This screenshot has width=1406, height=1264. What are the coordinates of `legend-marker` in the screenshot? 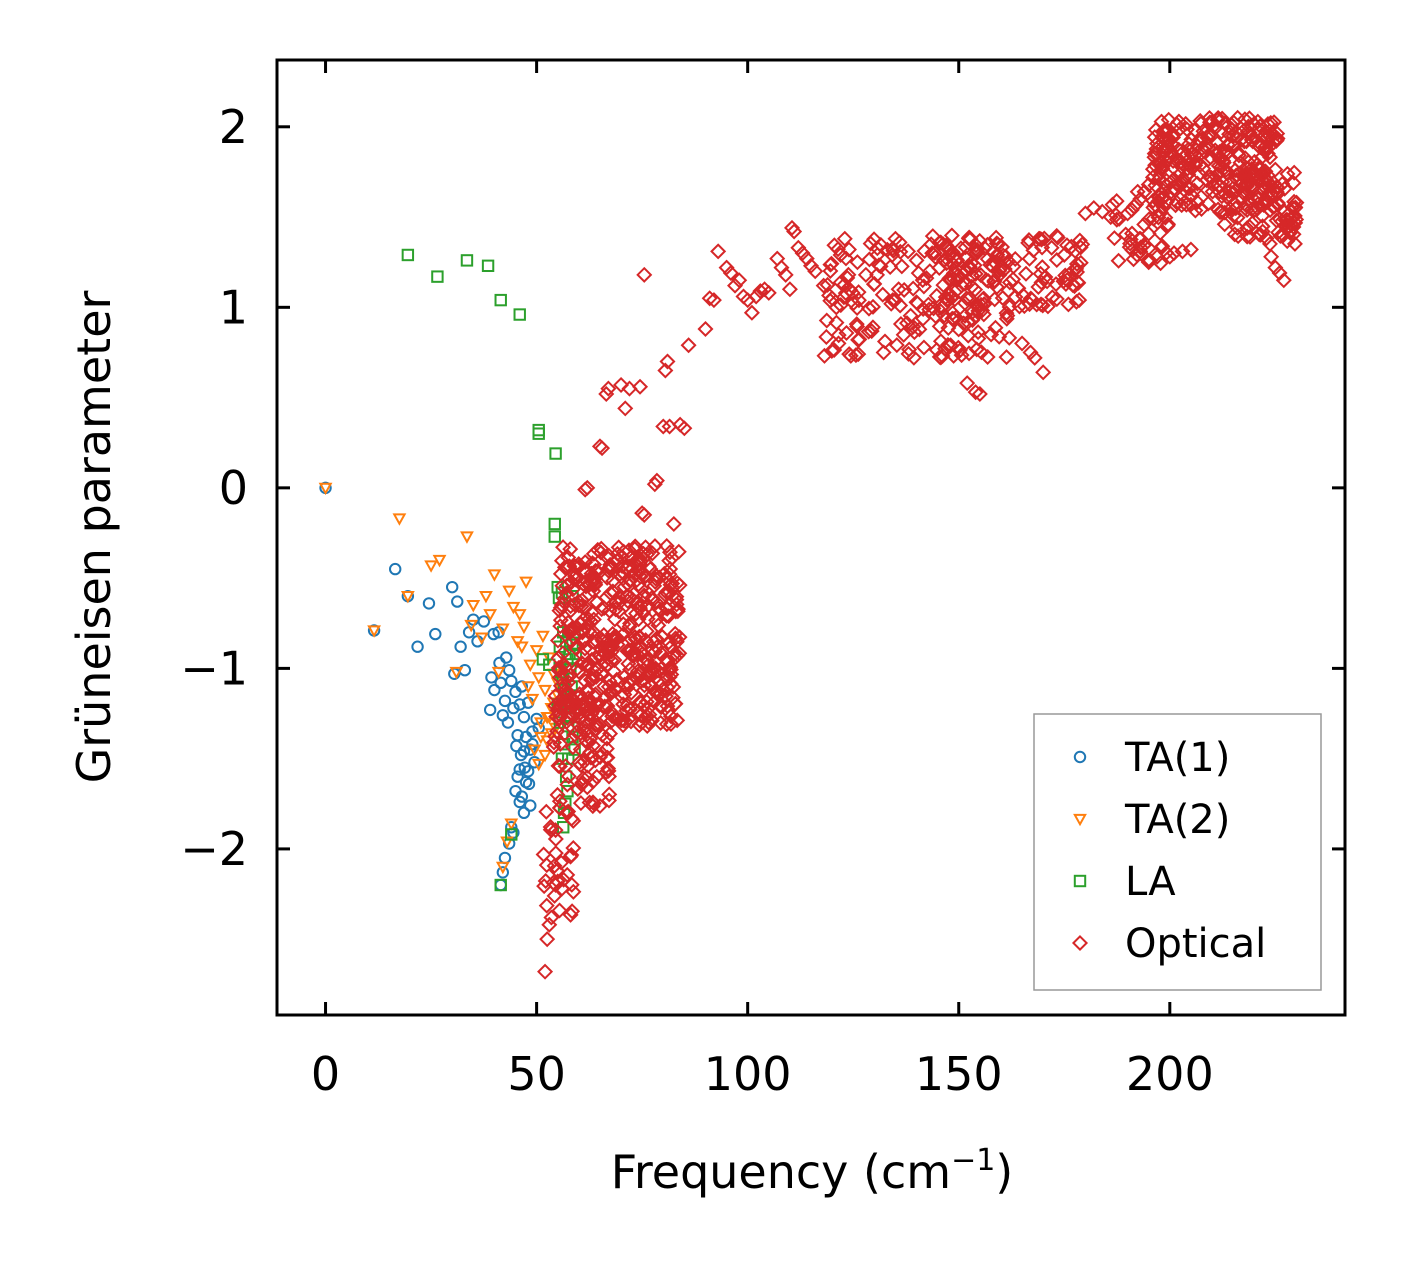 It's located at (1080, 943).